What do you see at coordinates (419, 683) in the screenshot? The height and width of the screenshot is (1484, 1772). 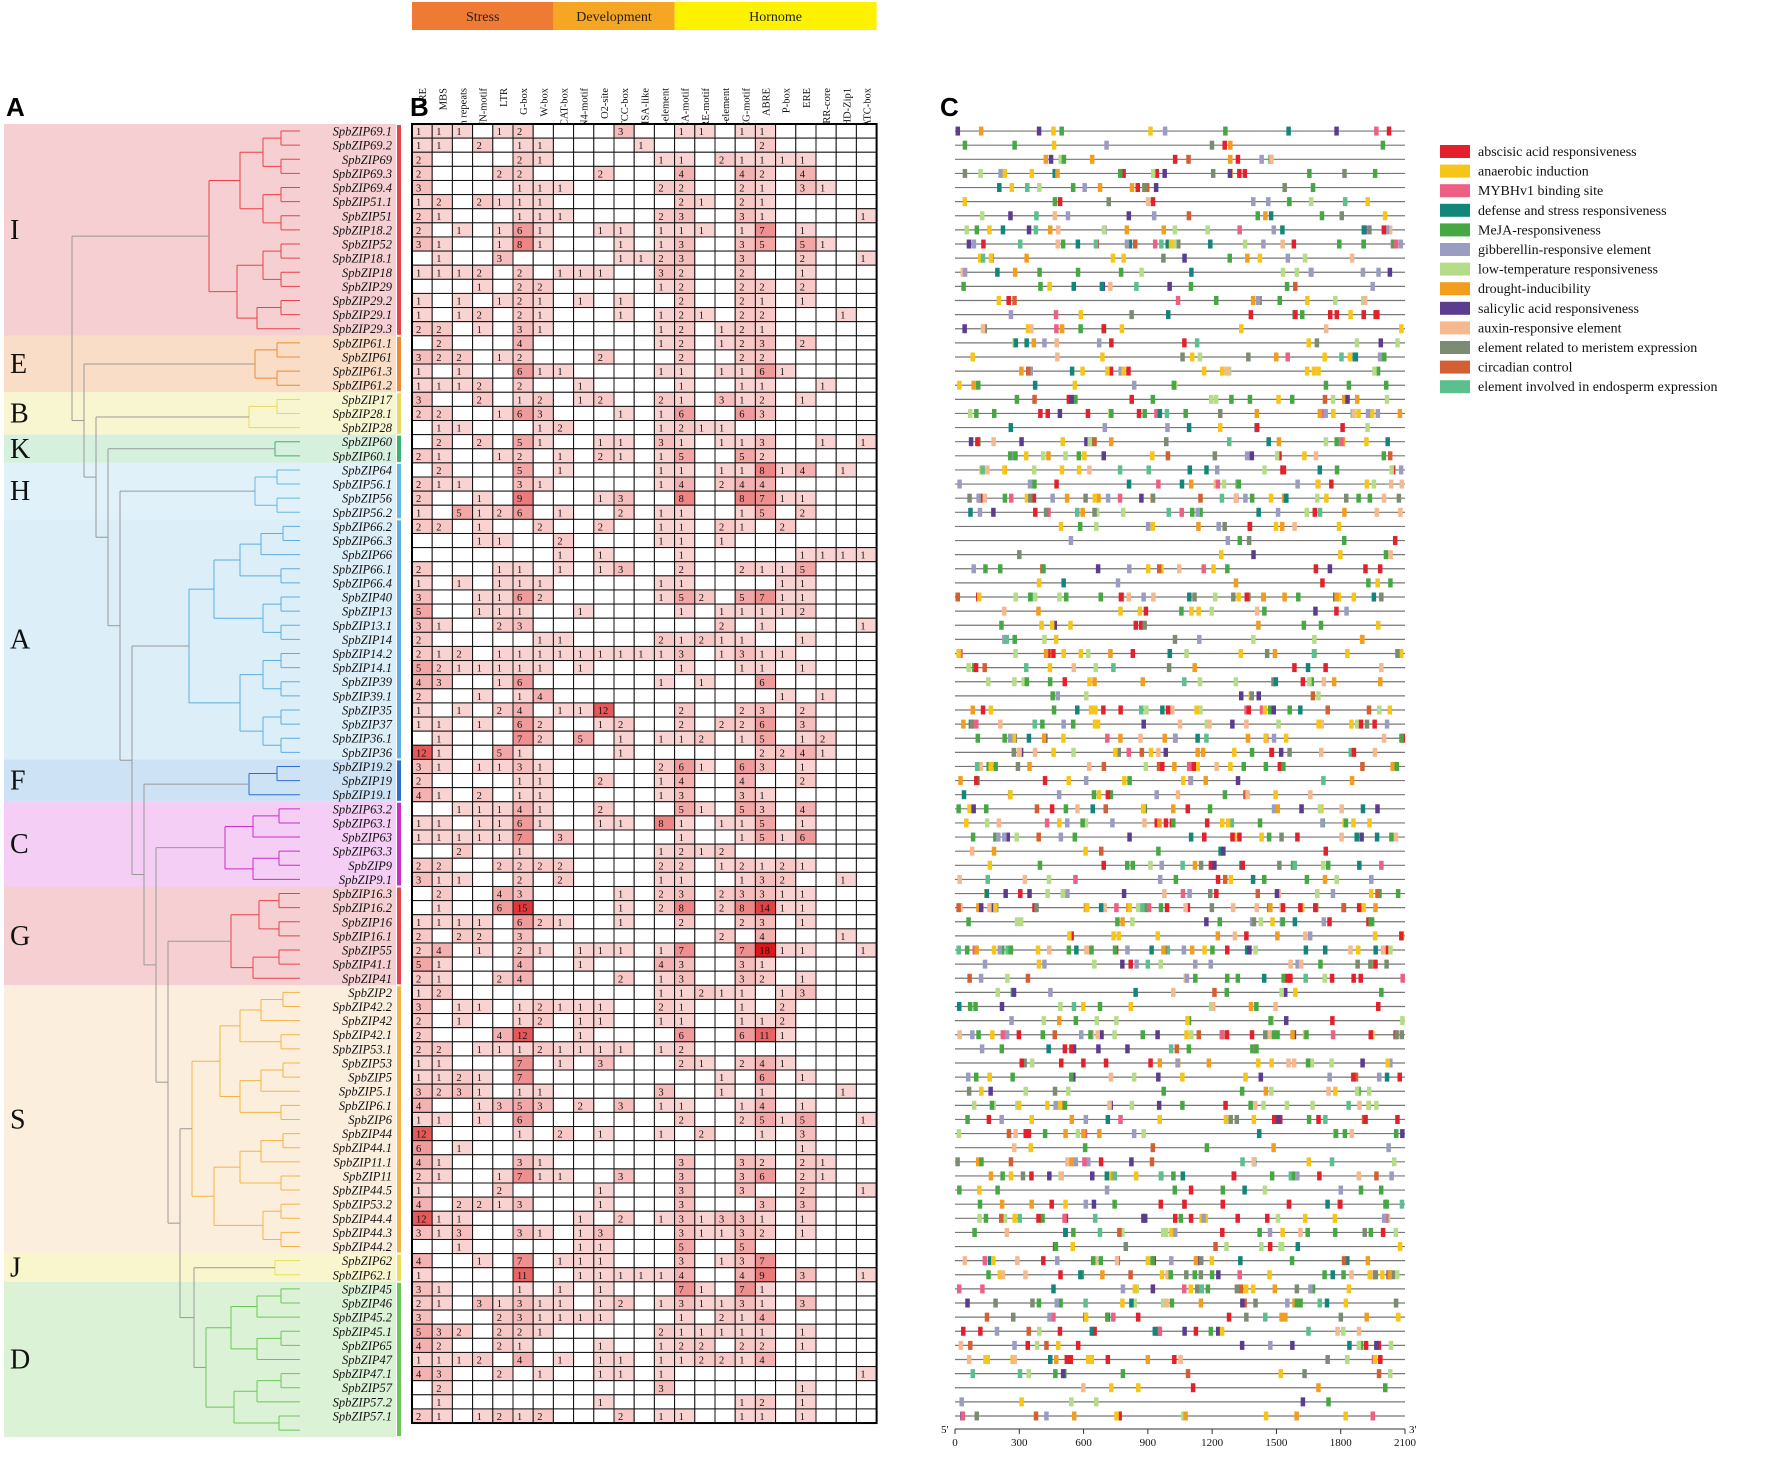 I see `heatmap-cell-value: 4` at bounding box center [419, 683].